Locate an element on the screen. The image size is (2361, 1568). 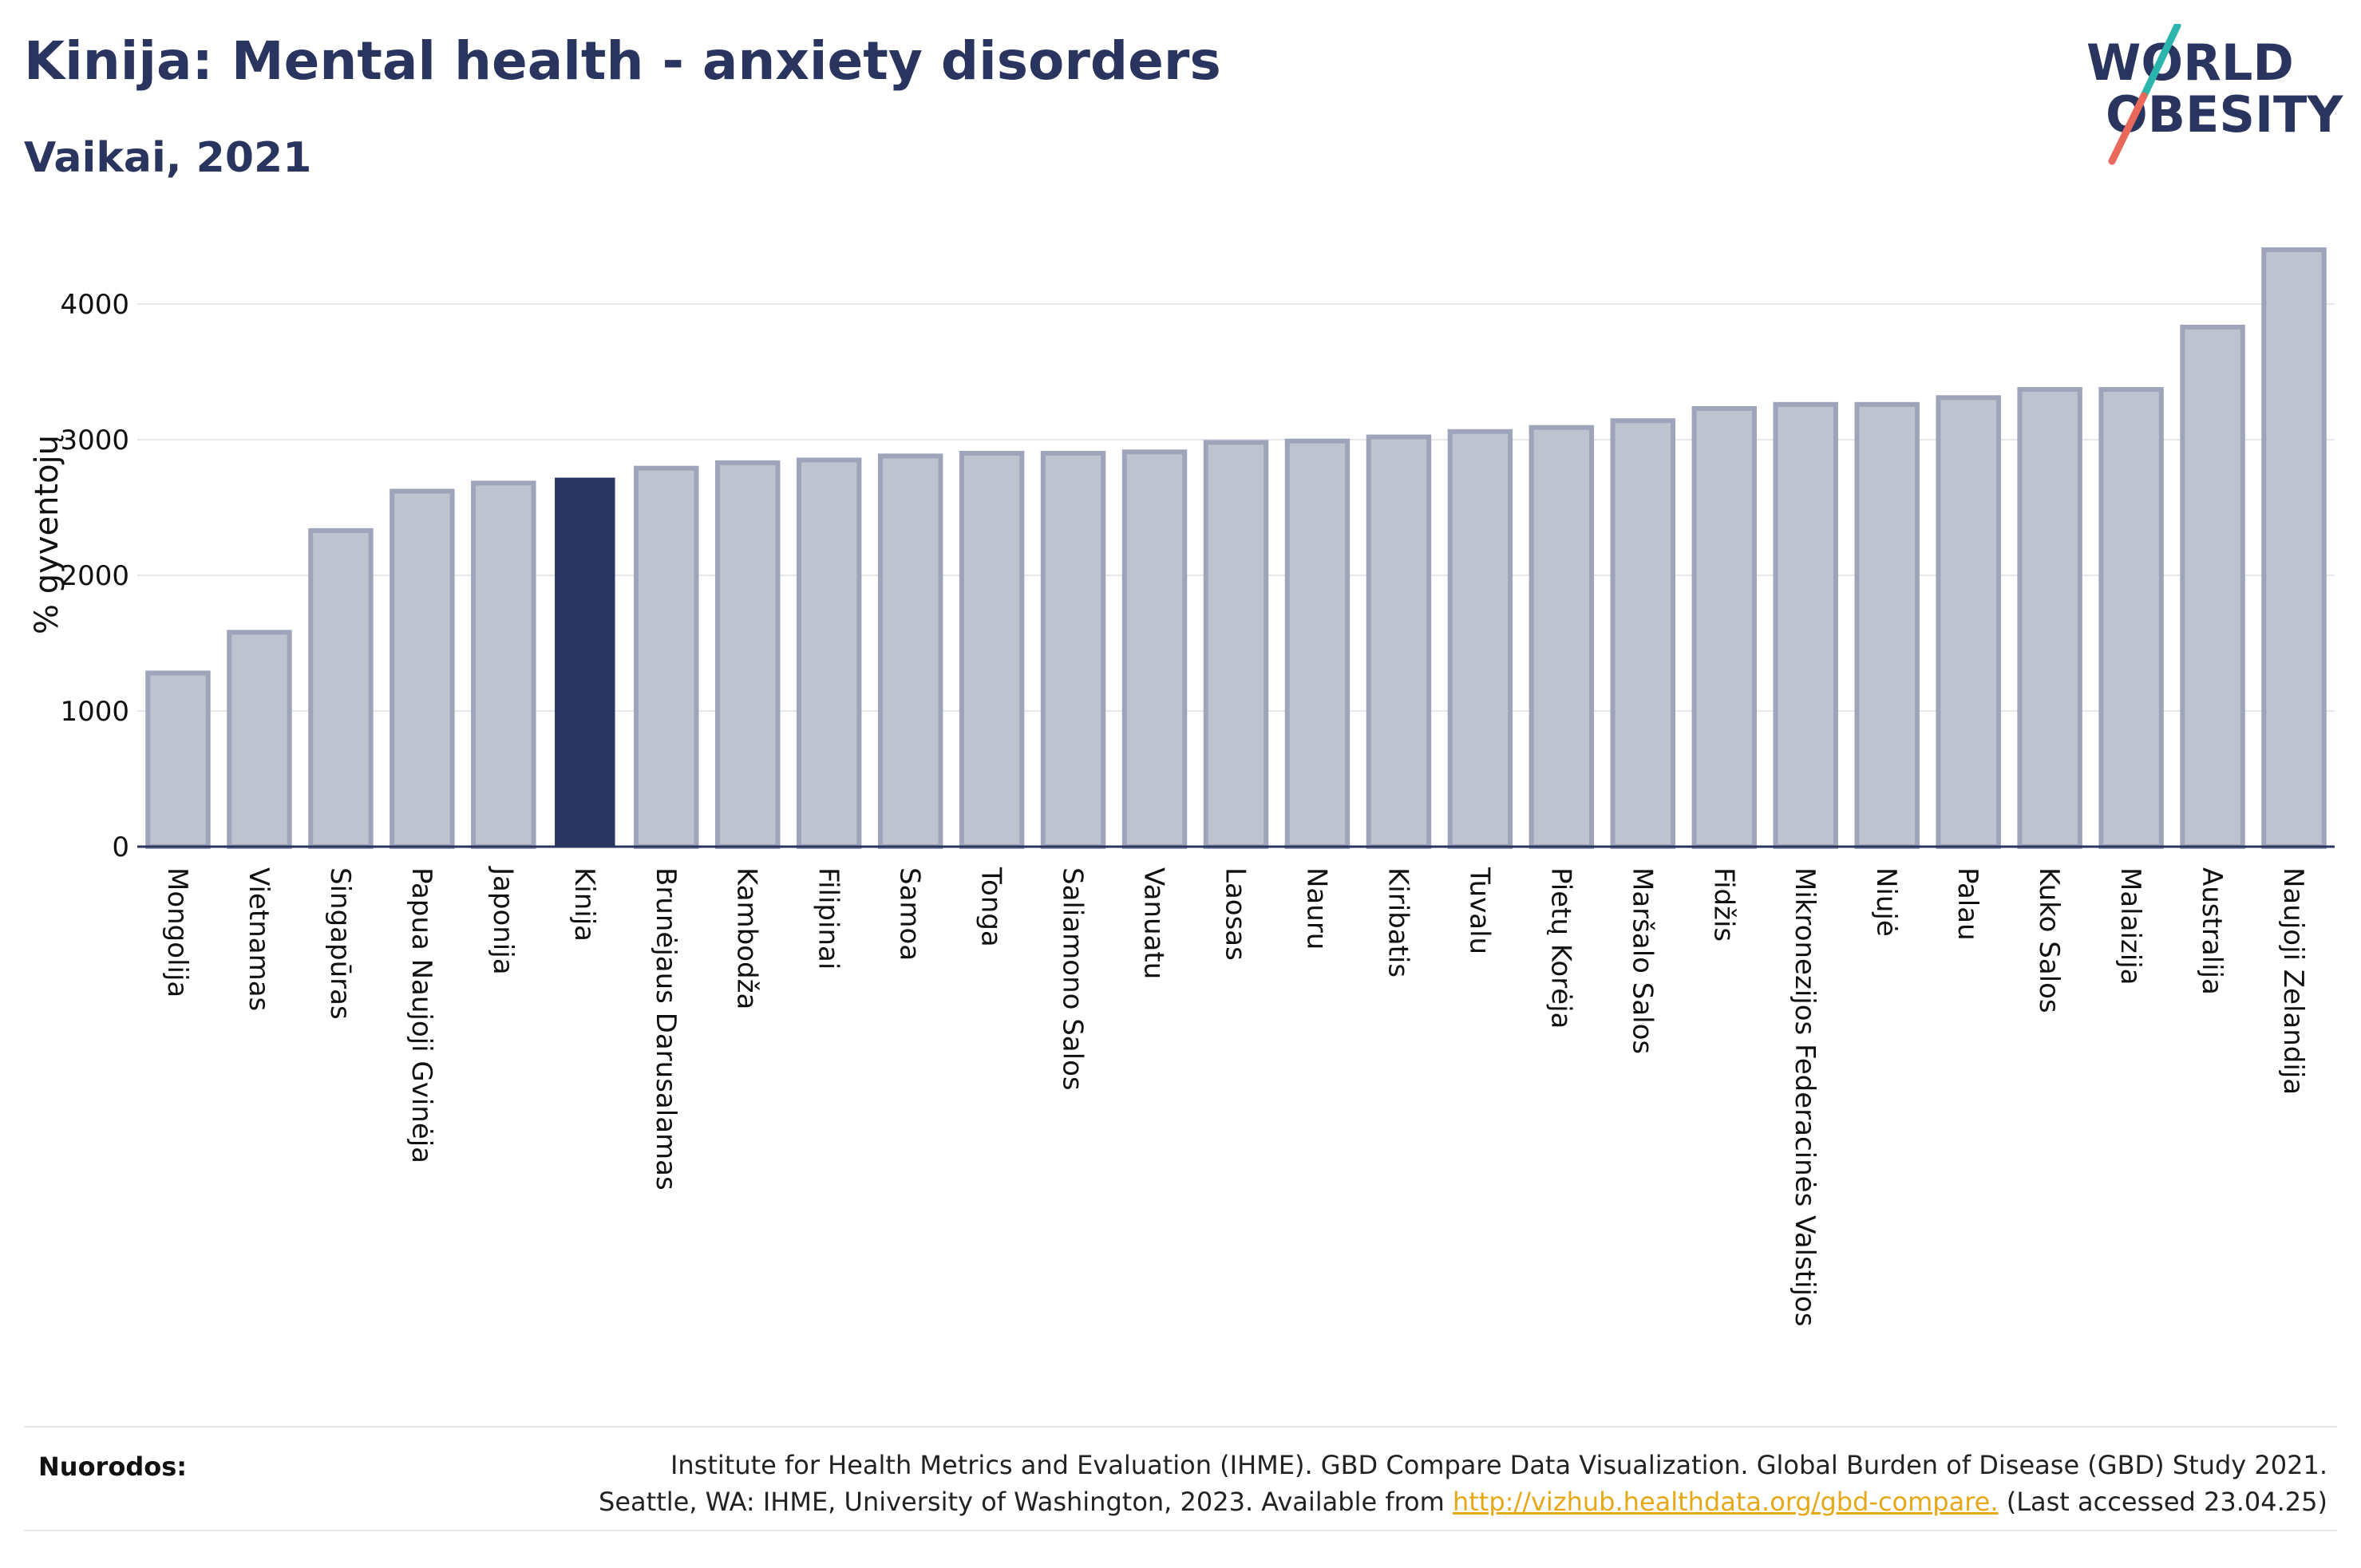
y-tick-label: 3000 is located at coordinates (94, 440).